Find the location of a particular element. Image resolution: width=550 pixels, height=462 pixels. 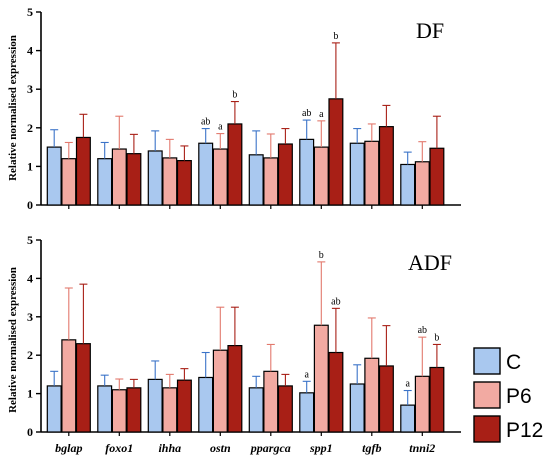

x-tick-label: spp1 is located at coordinates (321, 448).